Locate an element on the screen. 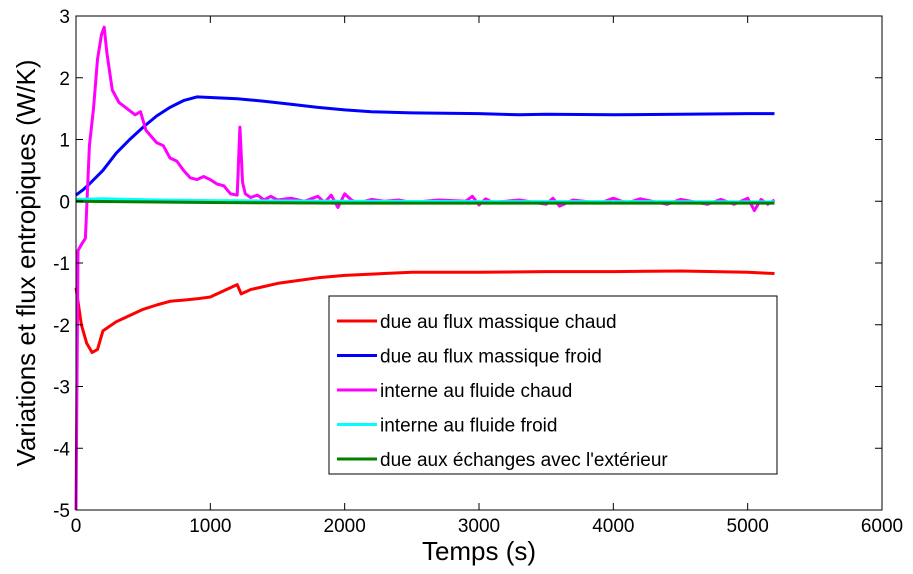 This screenshot has height=574, width=913. x-tick-label: 6000 is located at coordinates (882, 526).